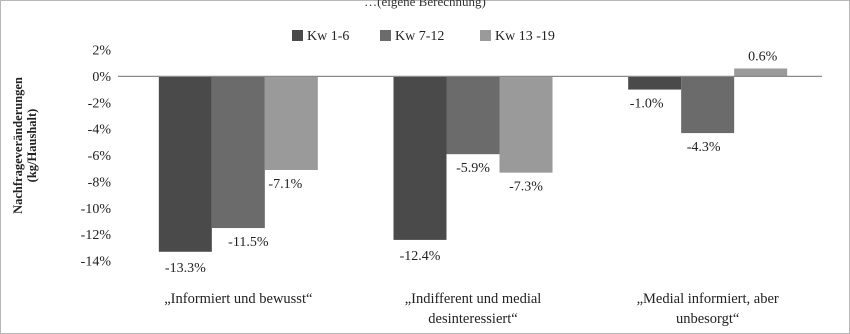  Describe the element at coordinates (526, 187) in the screenshot. I see `data-label: -7.3%` at that location.